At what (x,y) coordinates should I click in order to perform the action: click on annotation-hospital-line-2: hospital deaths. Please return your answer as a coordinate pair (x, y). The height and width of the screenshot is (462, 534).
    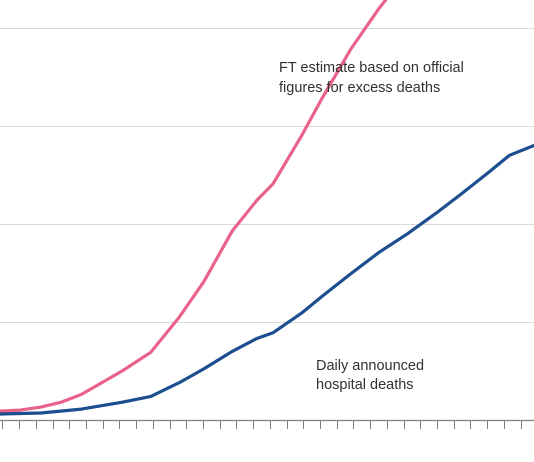
    Looking at the image, I should click on (365, 385).